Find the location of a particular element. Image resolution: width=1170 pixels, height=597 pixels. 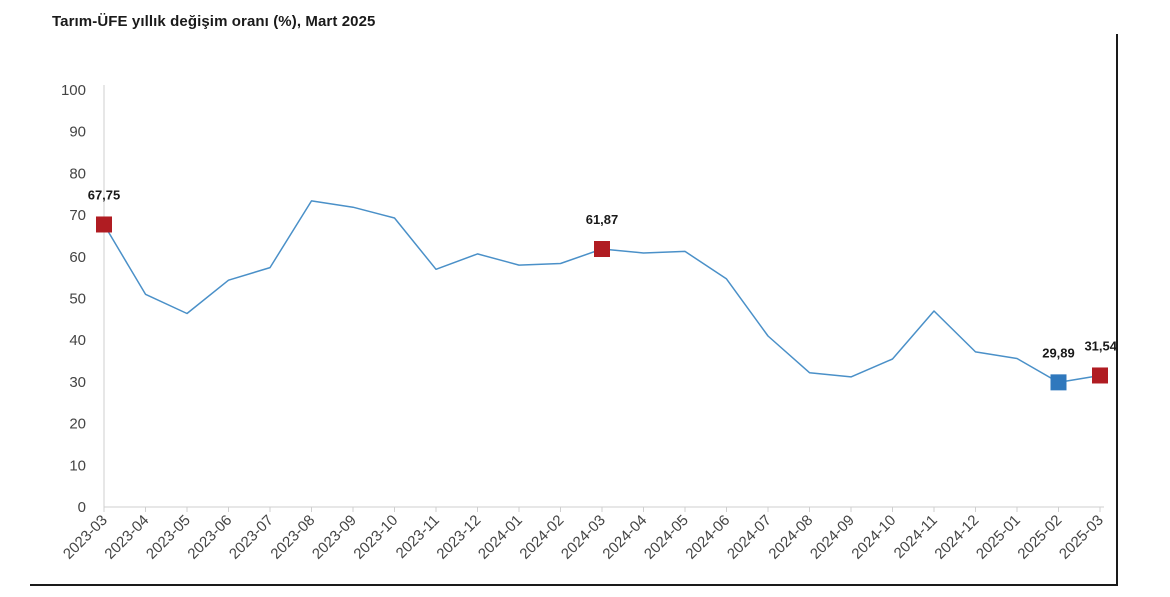

x-tick-label: 2024-12 is located at coordinates (956, 537).